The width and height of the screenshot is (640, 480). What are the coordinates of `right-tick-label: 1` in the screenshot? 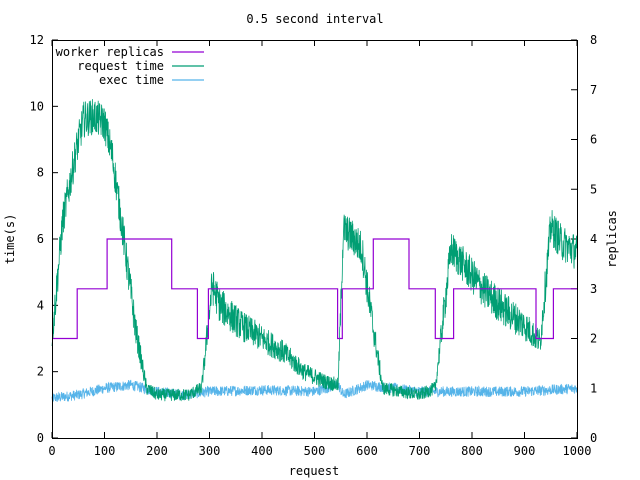 It's located at (593, 388).